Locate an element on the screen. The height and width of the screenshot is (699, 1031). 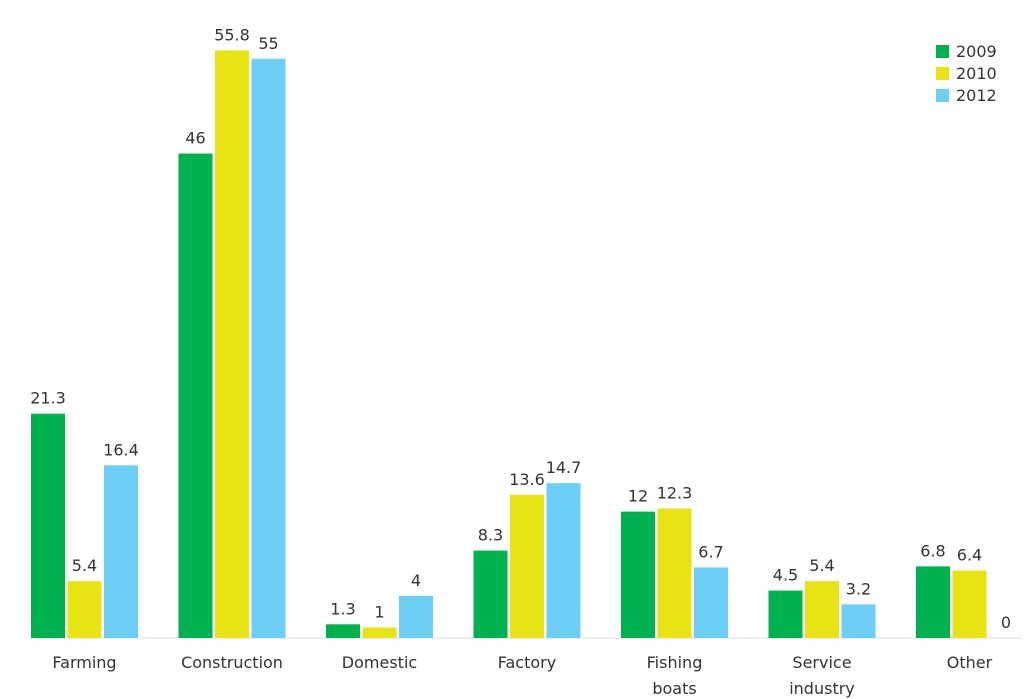
value-label-service-industry-2012: 3.2 is located at coordinates (858, 588).